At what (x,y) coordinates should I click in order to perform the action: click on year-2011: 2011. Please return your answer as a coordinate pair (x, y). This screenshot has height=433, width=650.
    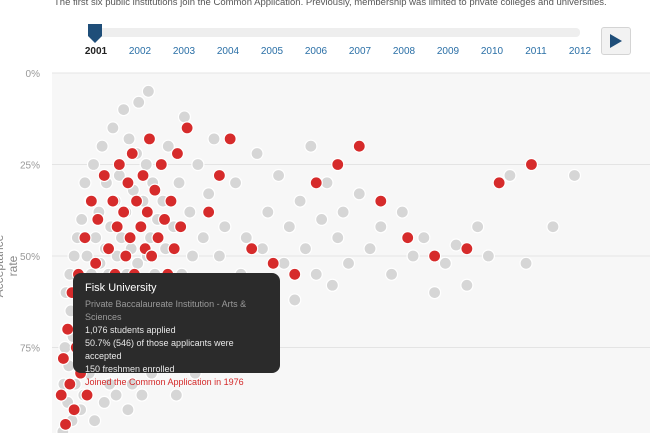
    Looking at the image, I should click on (536, 51).